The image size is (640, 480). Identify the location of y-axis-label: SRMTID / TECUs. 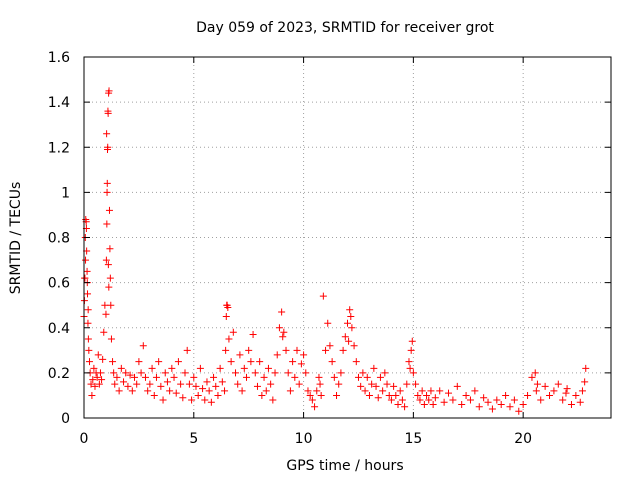
(16, 238).